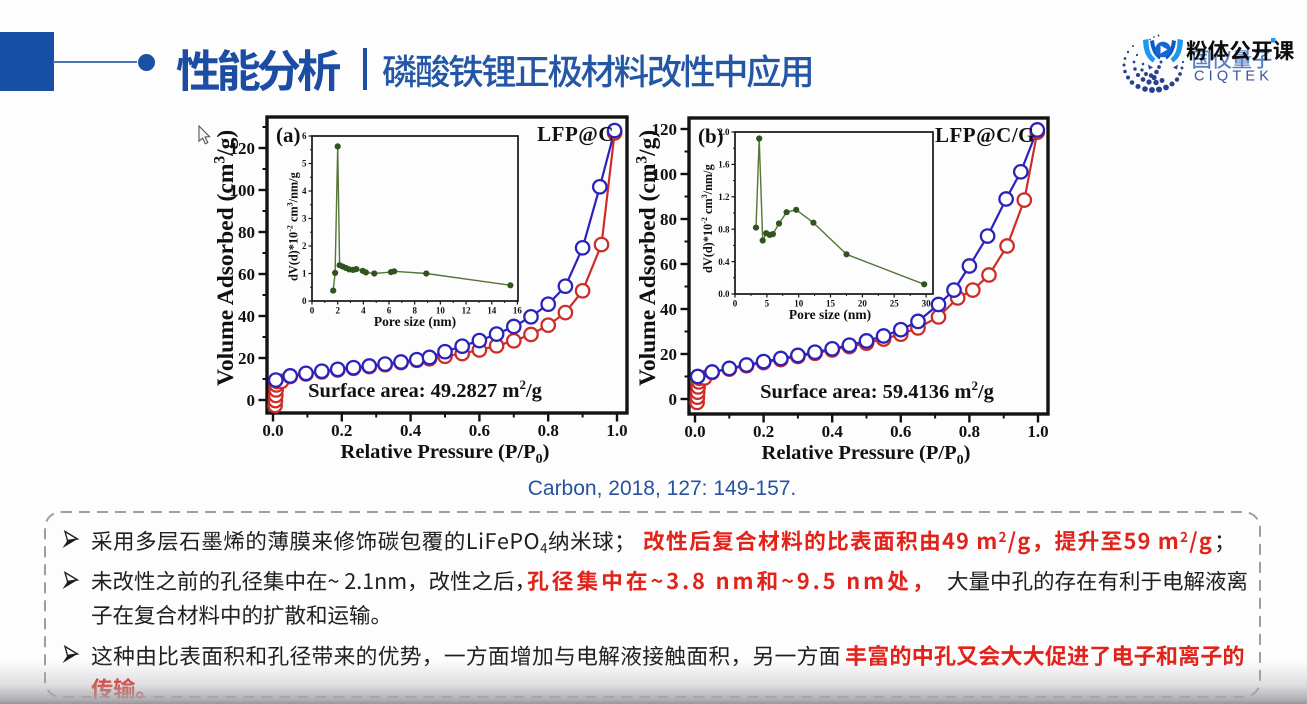  Describe the element at coordinates (1233, 77) in the screenshot. I see `svg-text: CIQTEK` at that location.